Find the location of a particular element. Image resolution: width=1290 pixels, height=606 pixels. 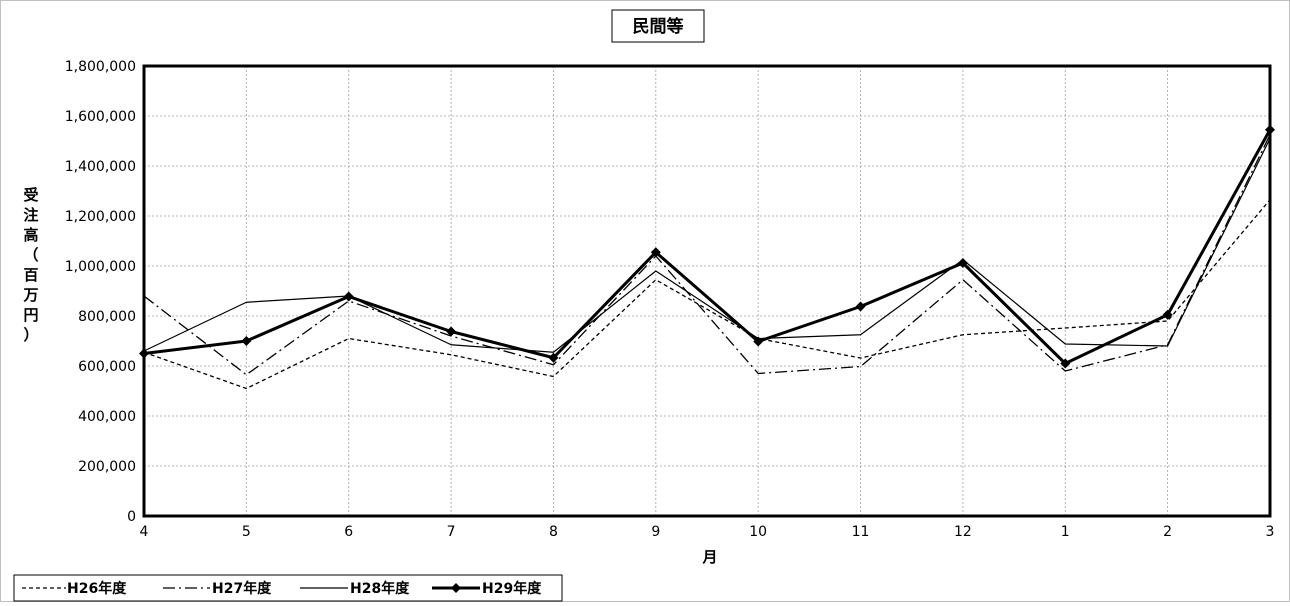

x-tick-label: 7 is located at coordinates (451, 532).